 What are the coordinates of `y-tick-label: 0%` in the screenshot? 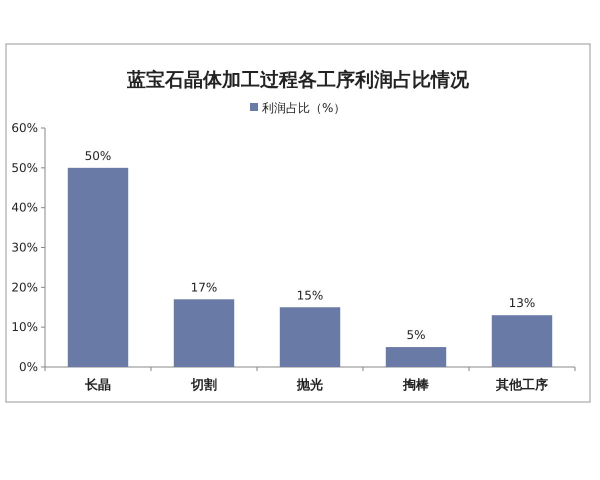 It's located at (28, 367).